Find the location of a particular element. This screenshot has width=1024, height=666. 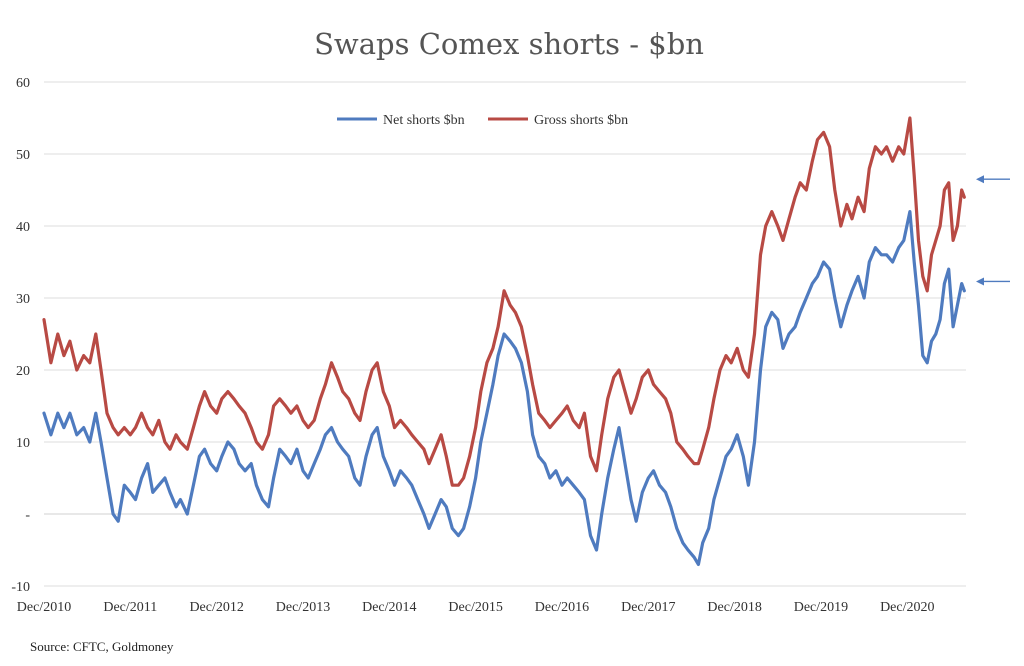

y-tick-label: - is located at coordinates (27, 515).